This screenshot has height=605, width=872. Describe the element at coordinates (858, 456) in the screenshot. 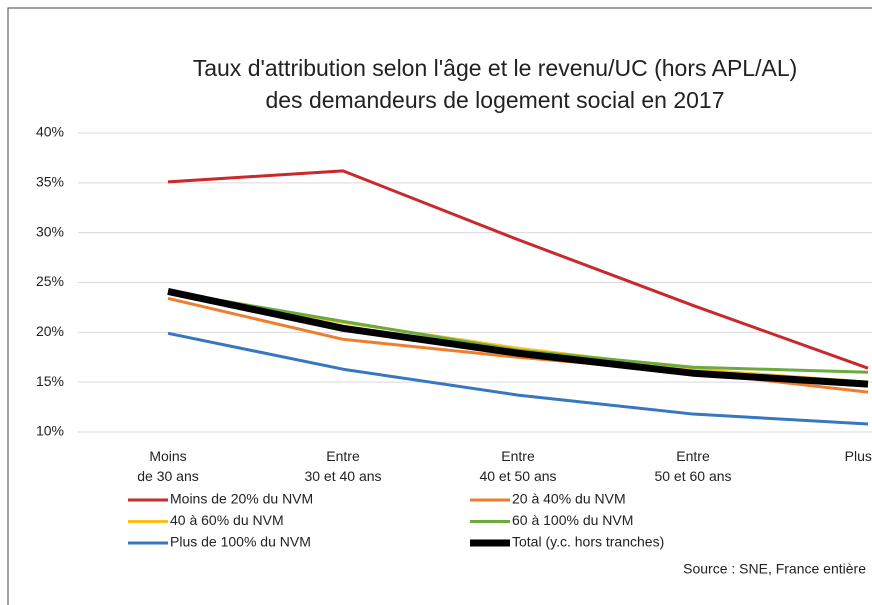

I see `x-tick-label: Plus de` at that location.